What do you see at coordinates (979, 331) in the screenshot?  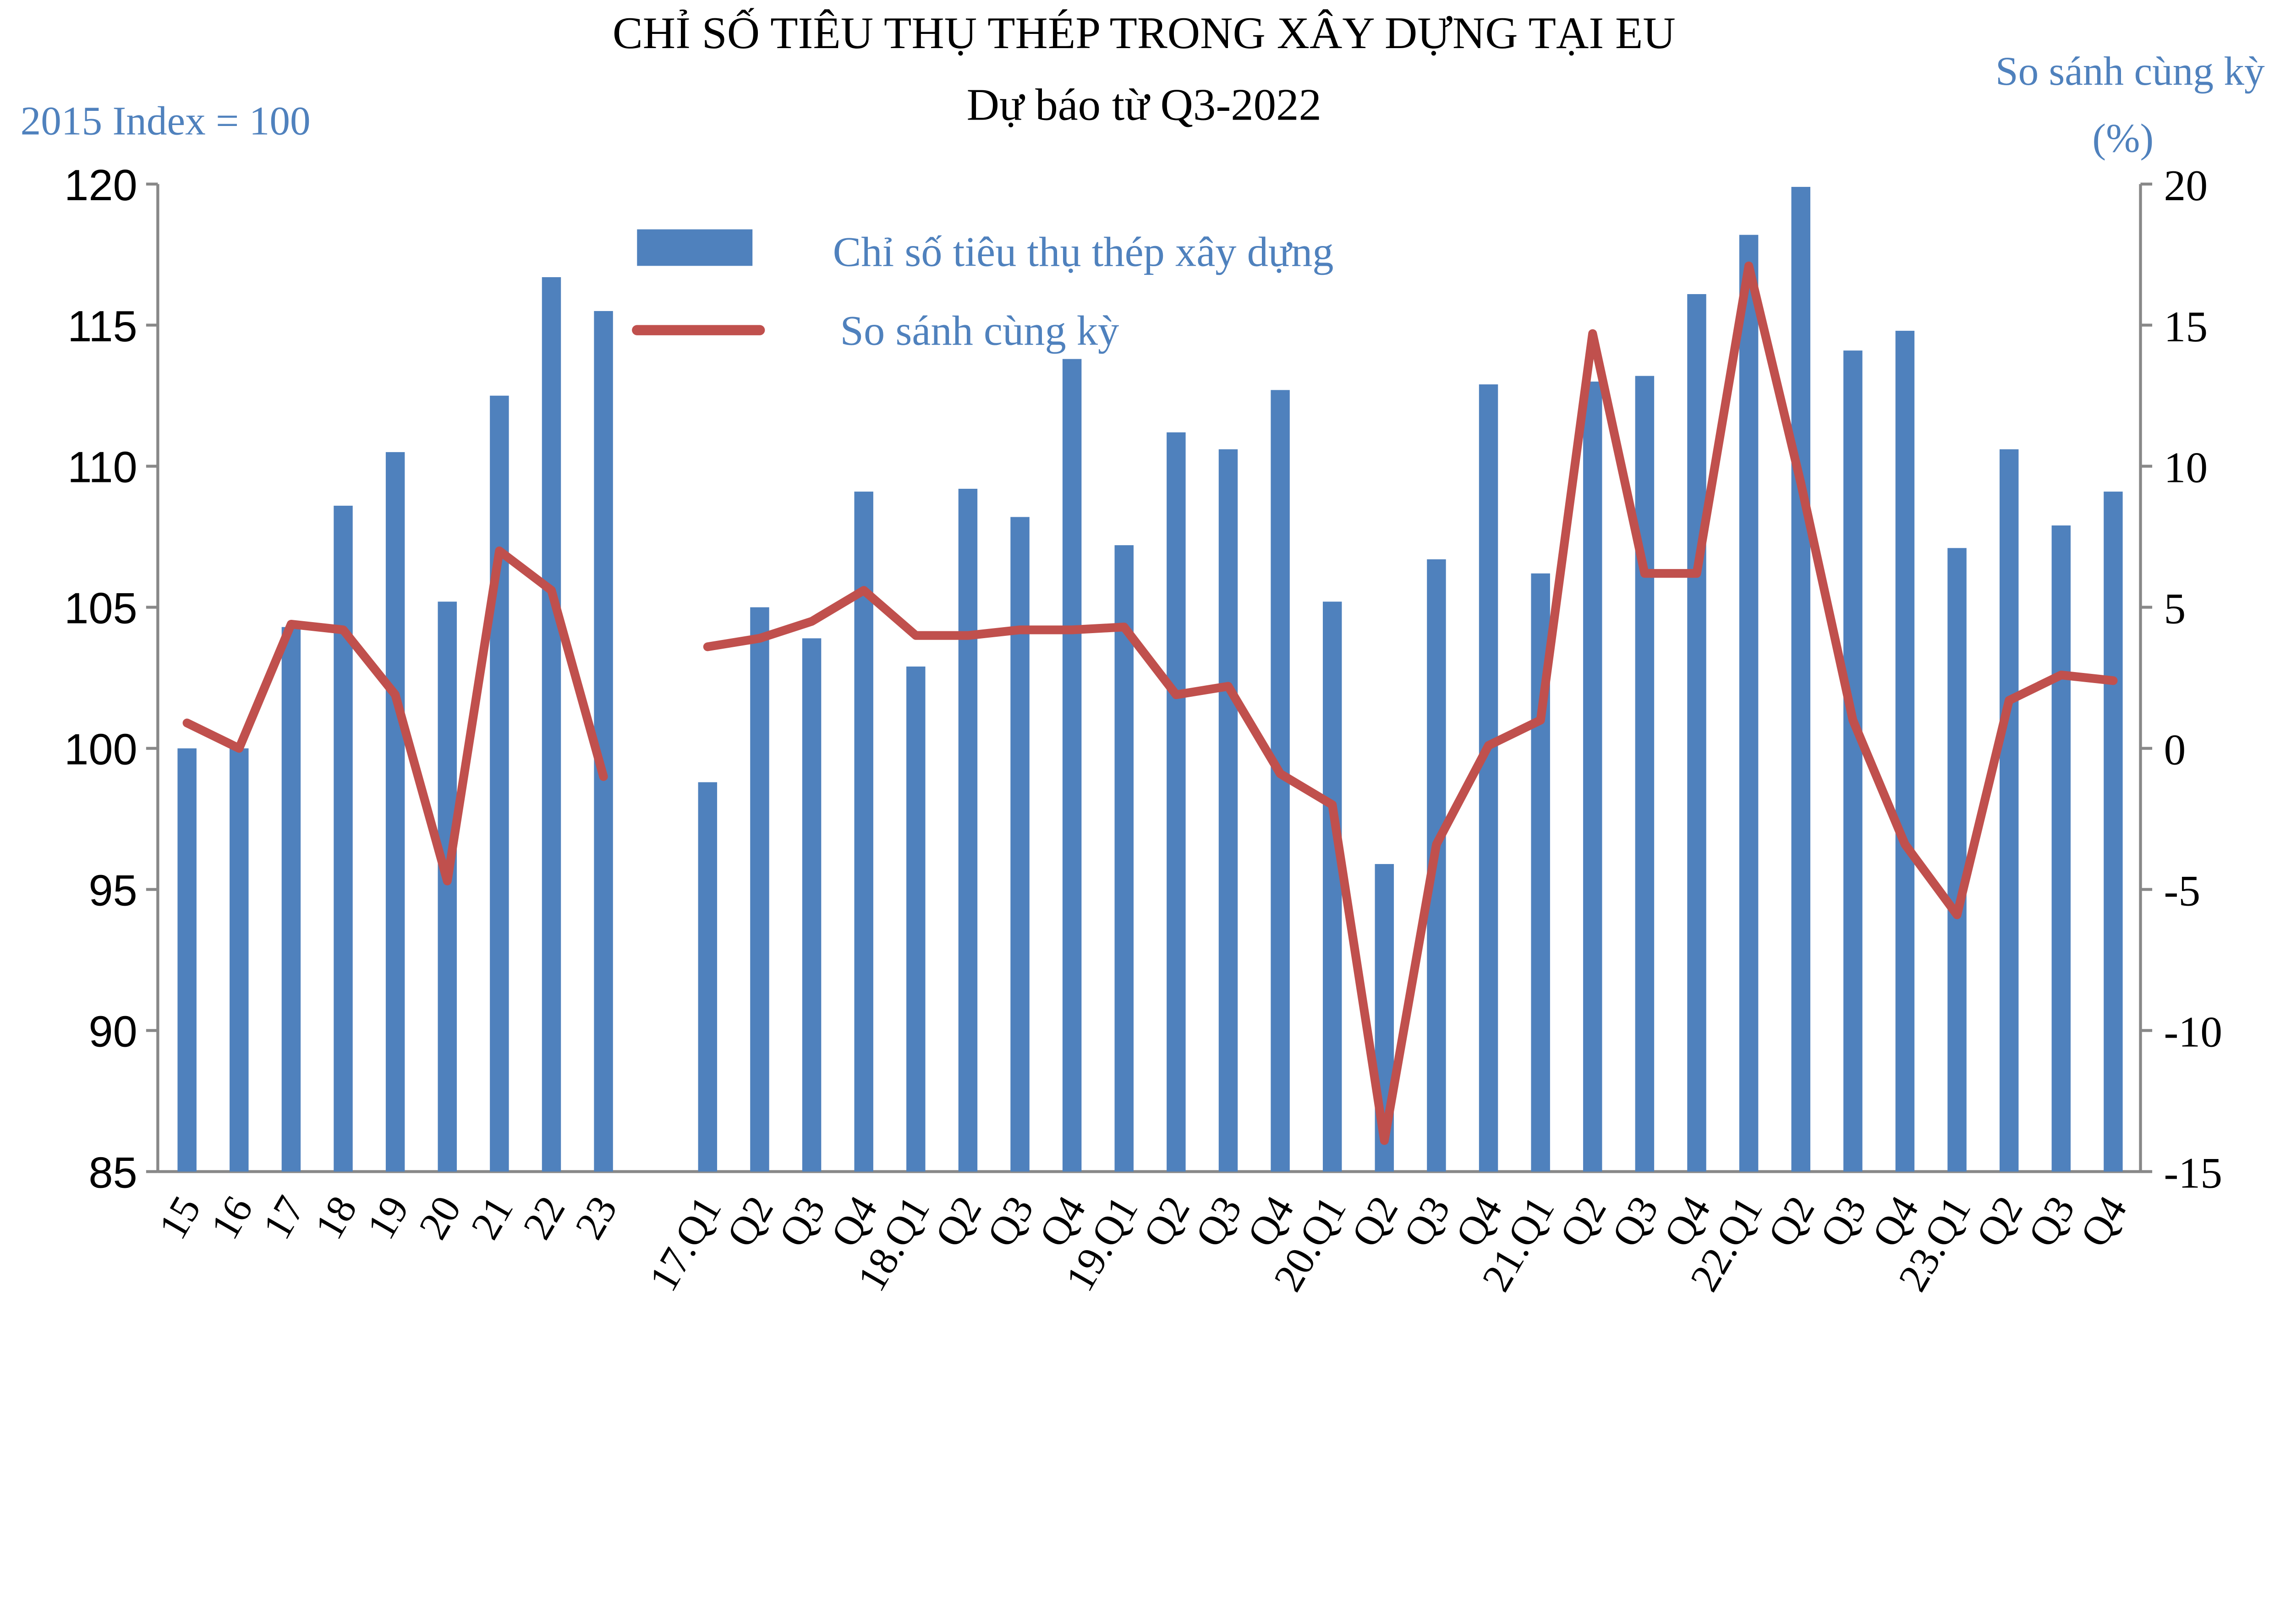 I see `legend-line-label: So sánh cùng kỳ` at bounding box center [979, 331].